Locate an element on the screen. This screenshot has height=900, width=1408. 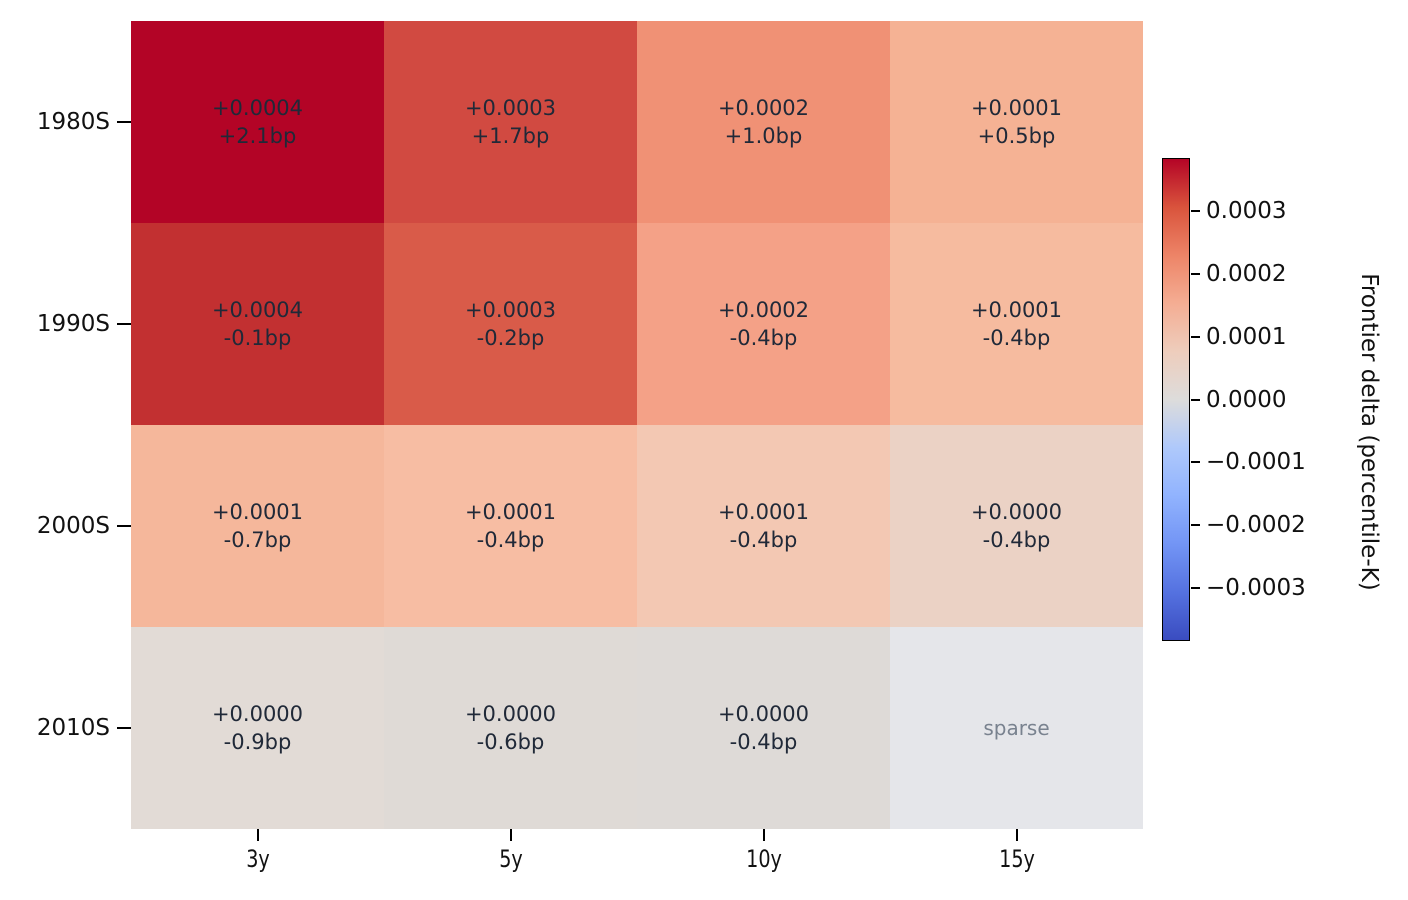
x-tick-label: 10y is located at coordinates (763, 859).